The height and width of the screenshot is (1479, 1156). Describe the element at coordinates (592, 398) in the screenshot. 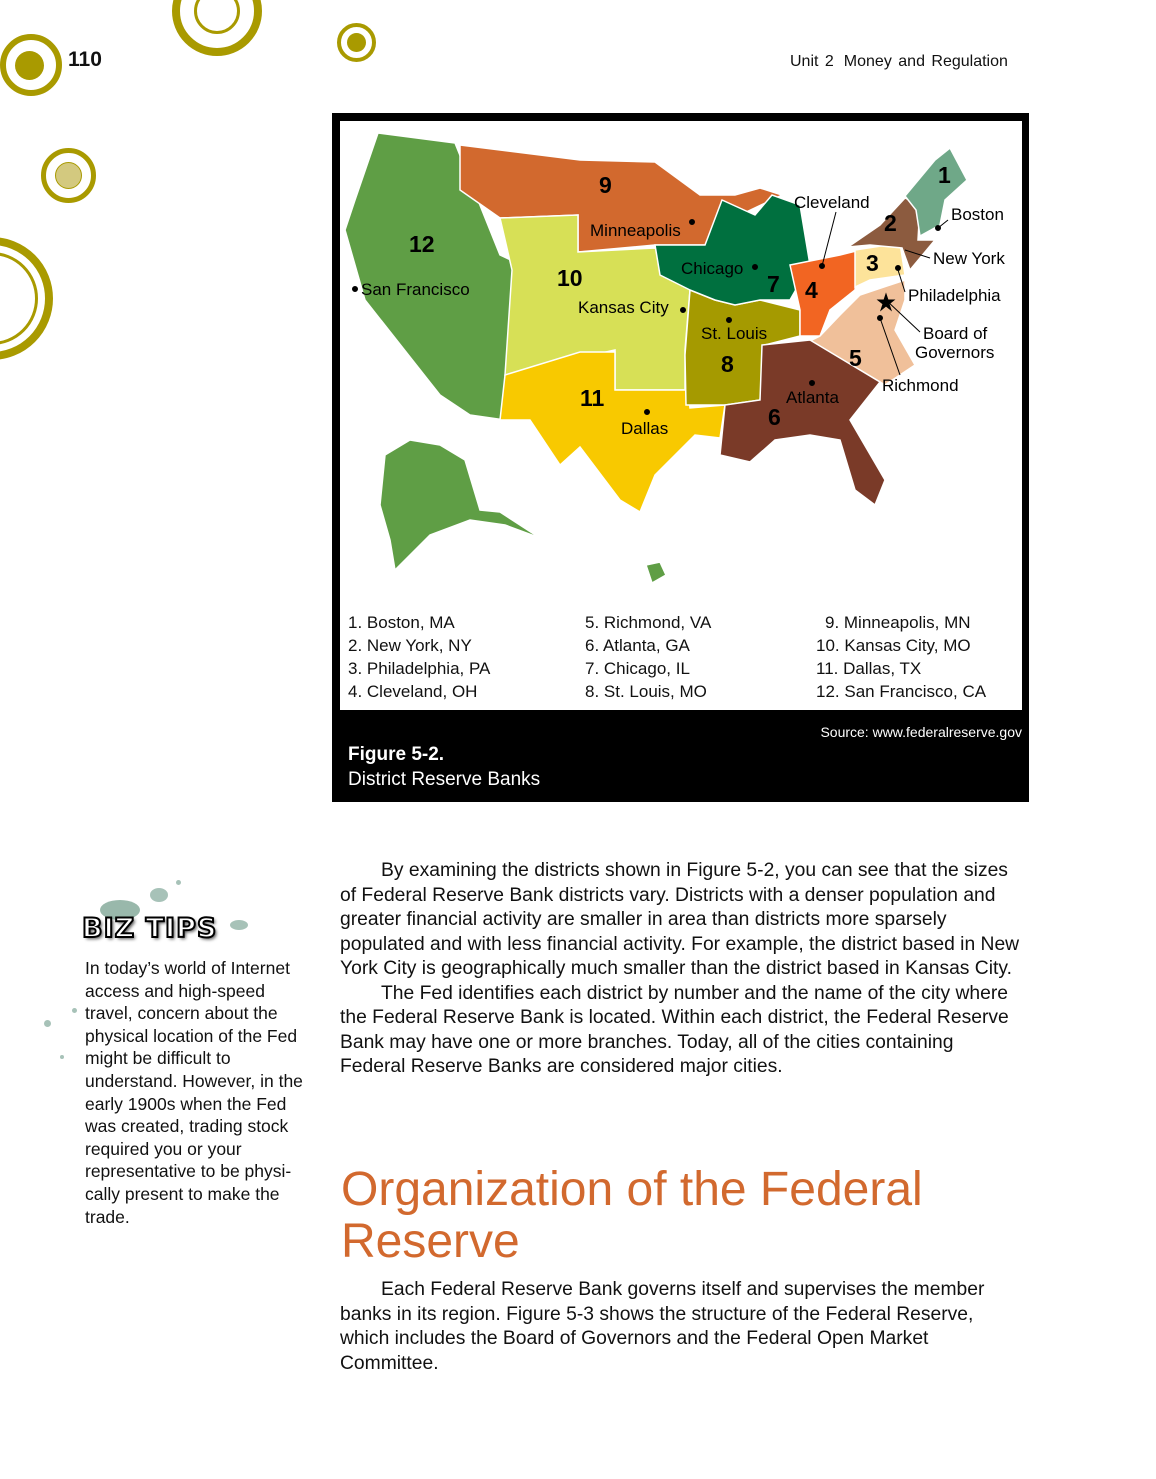

I see `district-number: 11` at that location.